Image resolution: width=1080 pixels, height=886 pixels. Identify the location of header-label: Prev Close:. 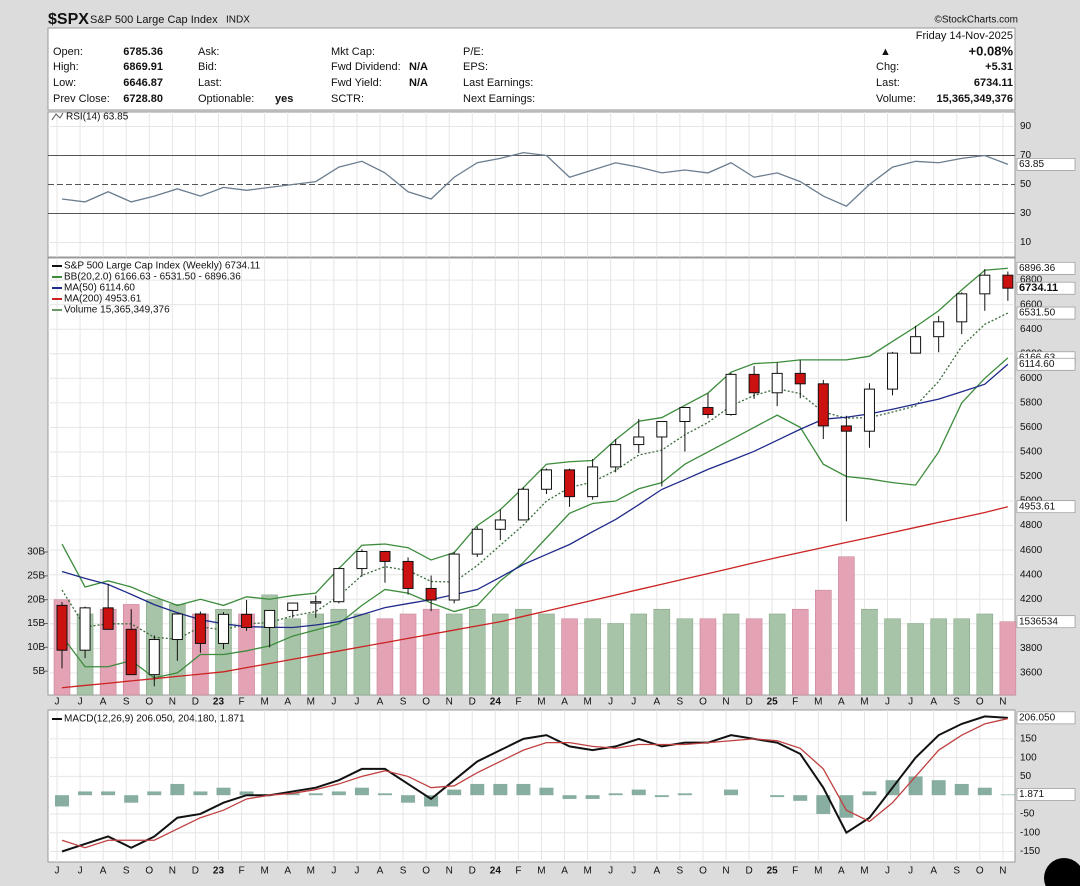
(81, 99).